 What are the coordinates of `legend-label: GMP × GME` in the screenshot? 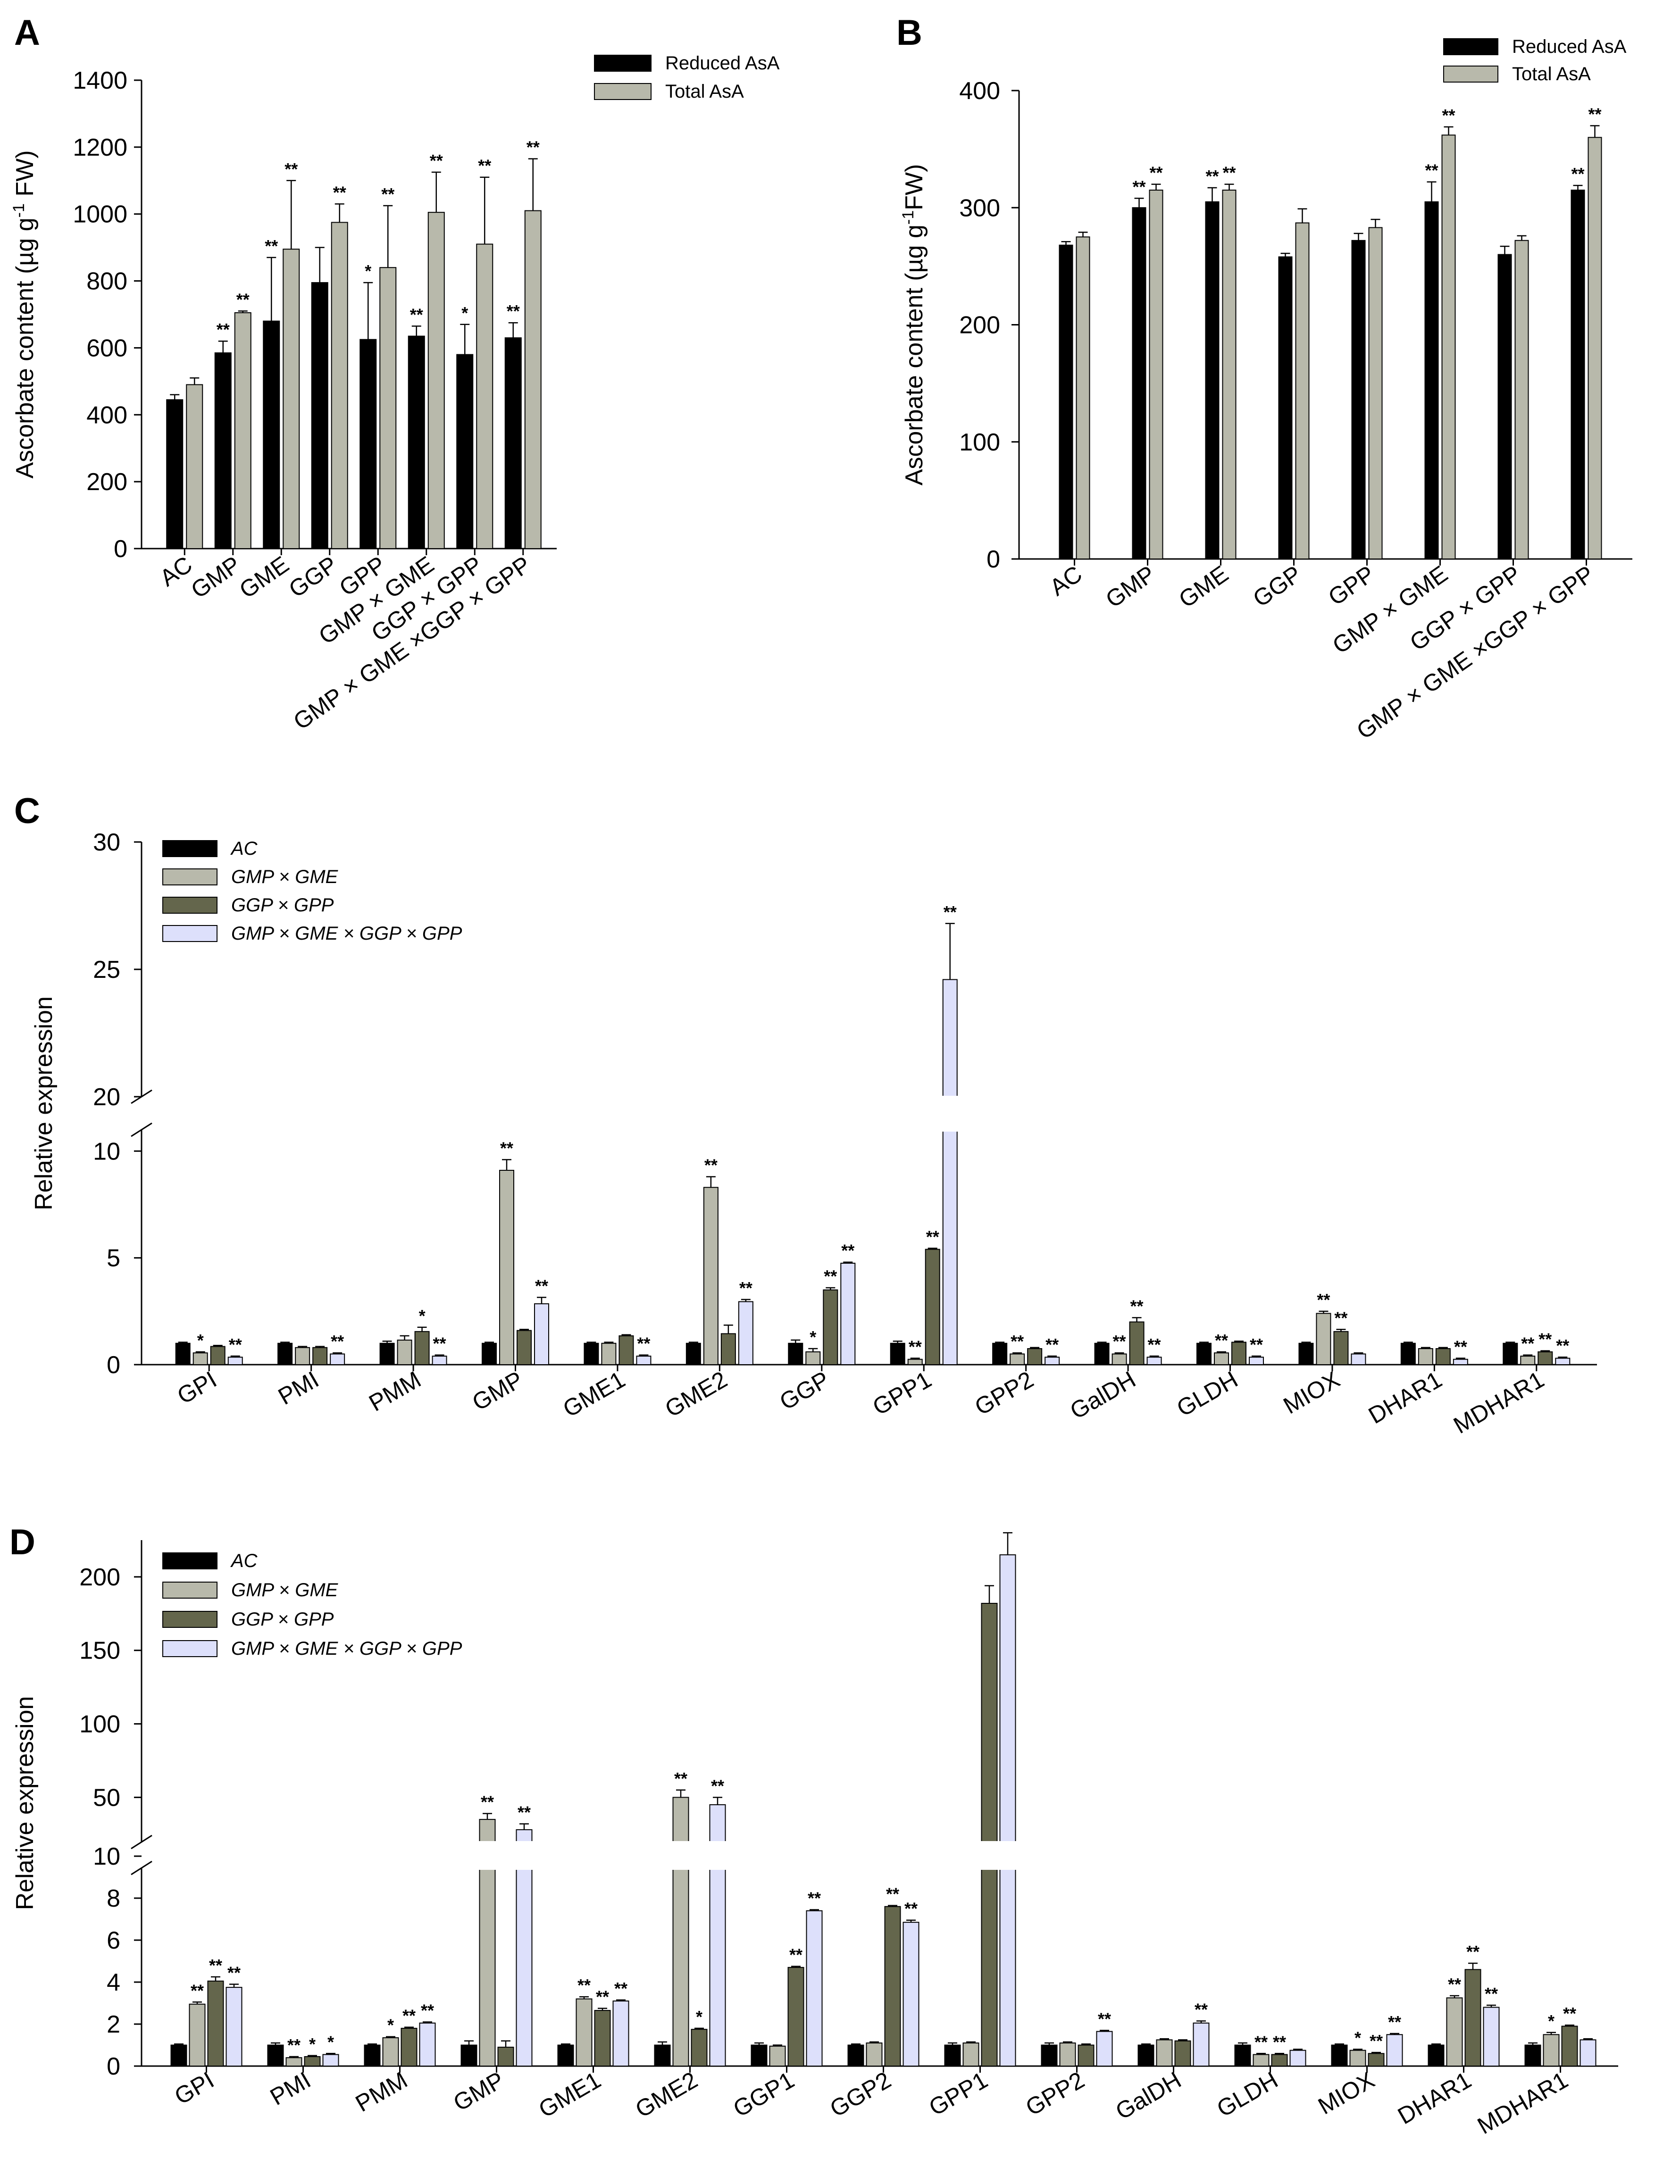 It's located at (285, 1590).